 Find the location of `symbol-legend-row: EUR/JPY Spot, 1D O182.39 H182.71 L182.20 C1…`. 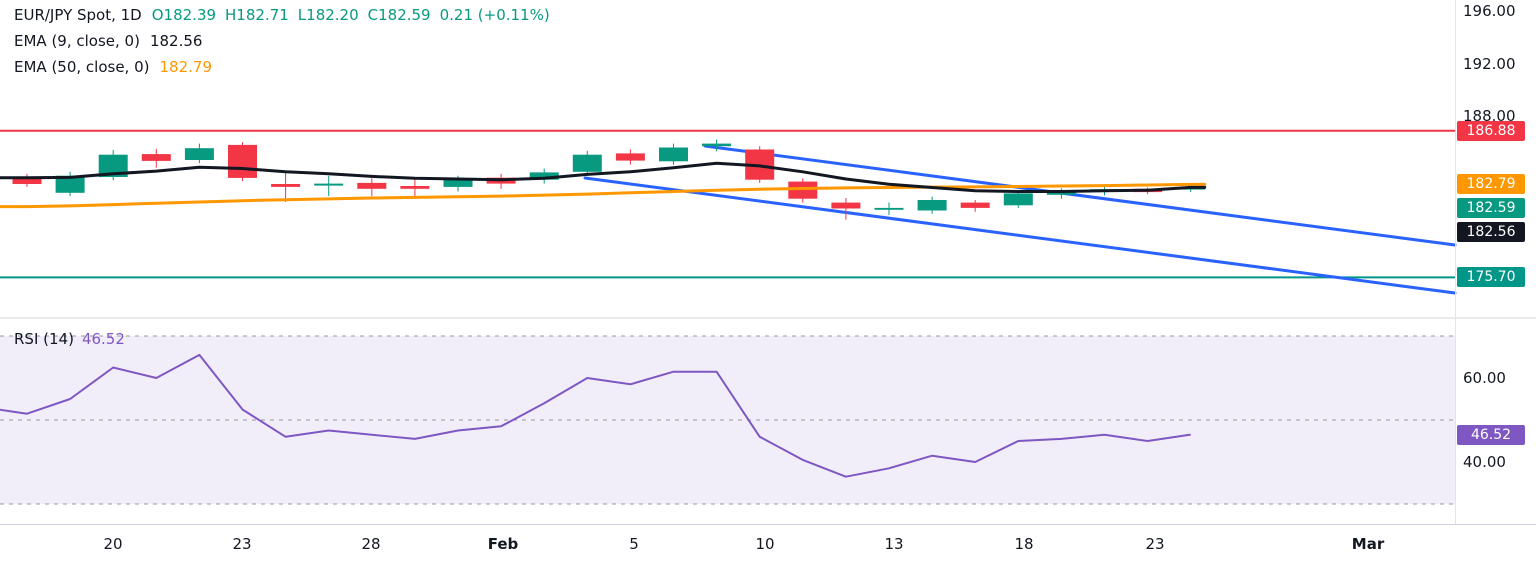

symbol-legend-row: EUR/JPY Spot, 1D O182.39 H182.71 L182.20 C1… is located at coordinates (282, 19).